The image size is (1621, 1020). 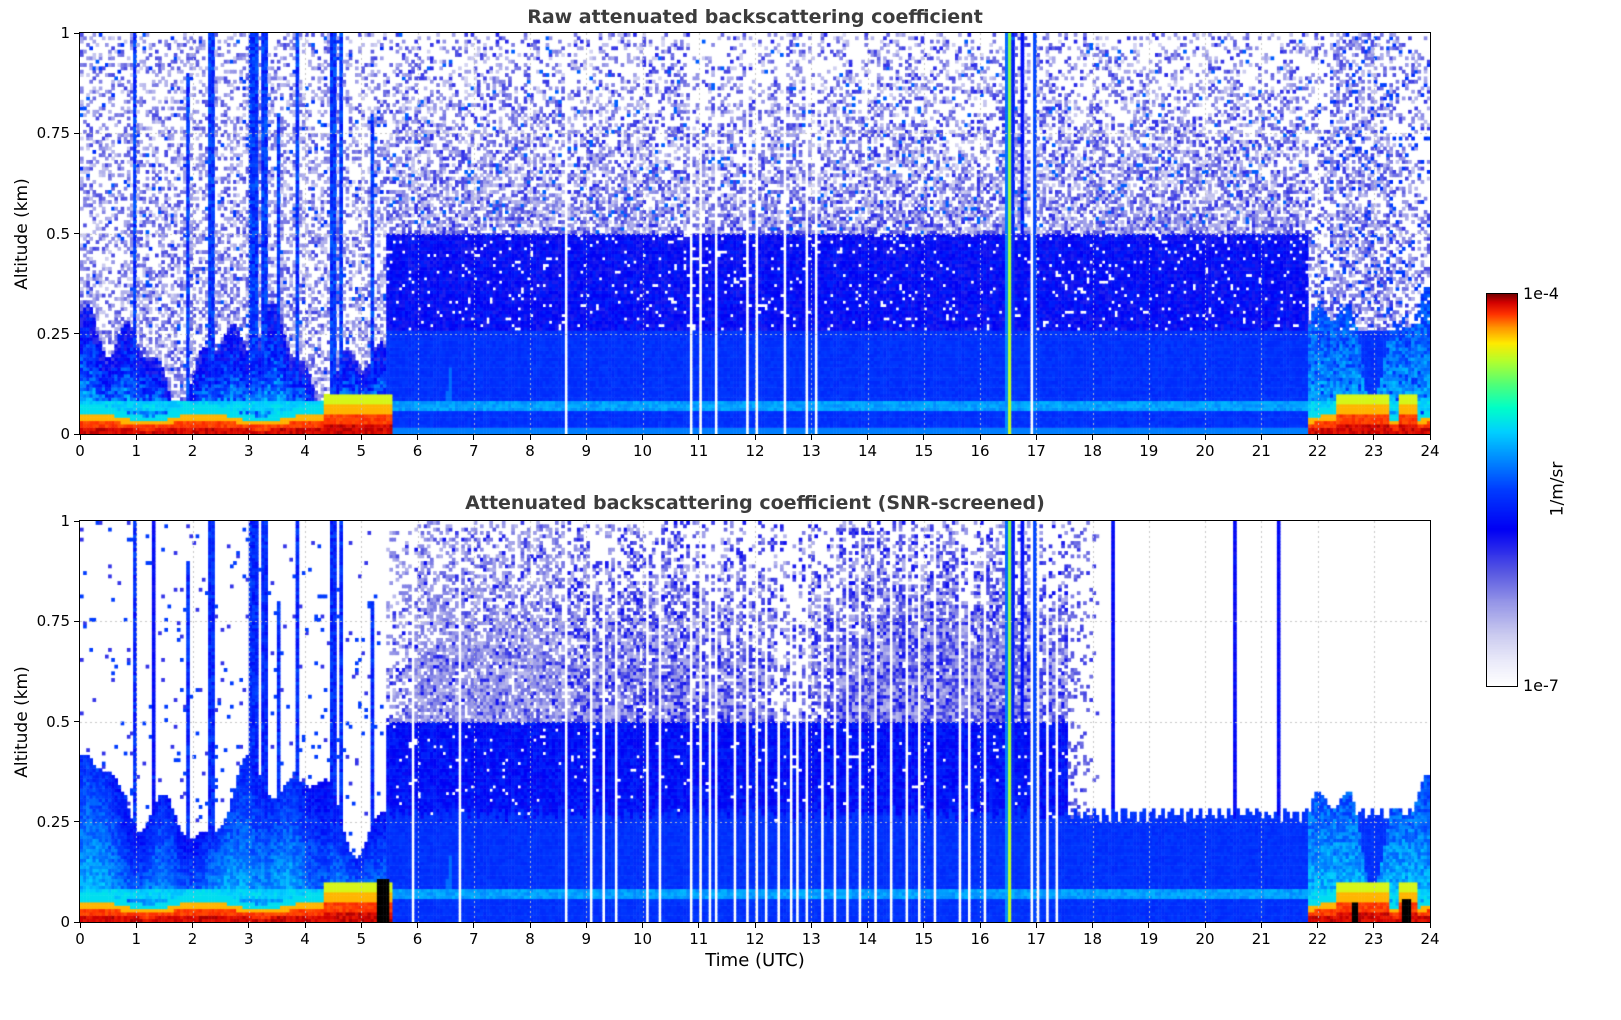 What do you see at coordinates (1261, 451) in the screenshot?
I see `x-tick-label: 21` at bounding box center [1261, 451].